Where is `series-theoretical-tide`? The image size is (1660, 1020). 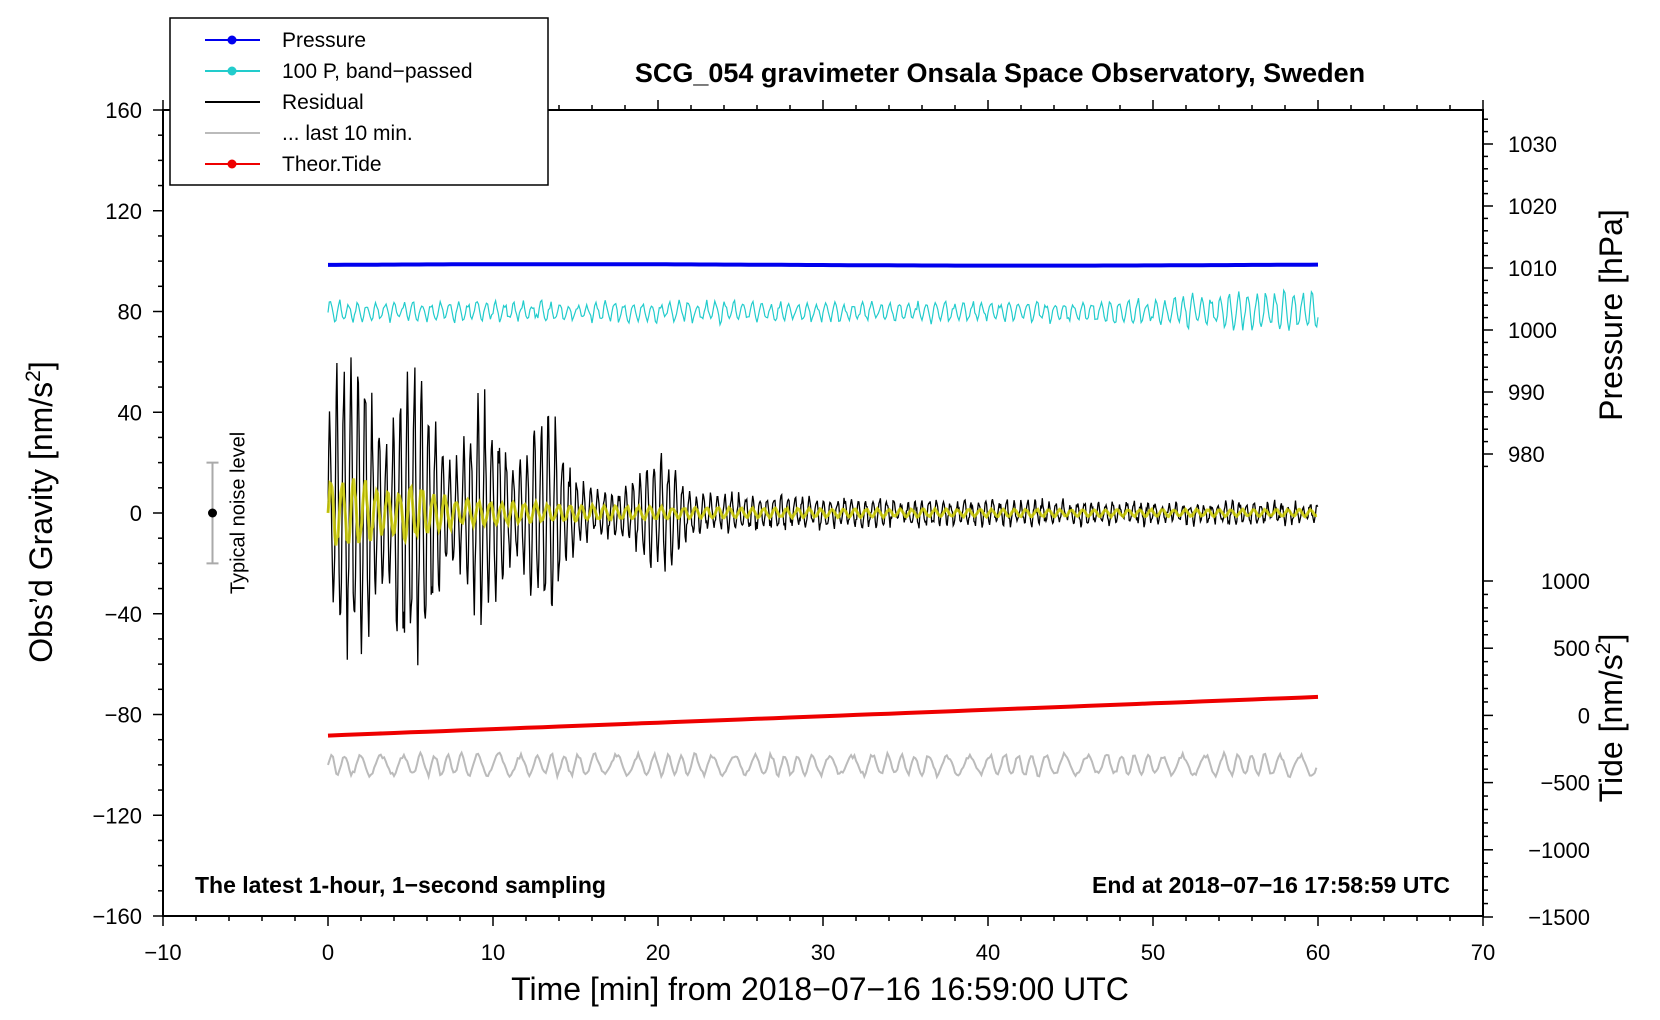 series-theoretical-tide is located at coordinates (823, 716).